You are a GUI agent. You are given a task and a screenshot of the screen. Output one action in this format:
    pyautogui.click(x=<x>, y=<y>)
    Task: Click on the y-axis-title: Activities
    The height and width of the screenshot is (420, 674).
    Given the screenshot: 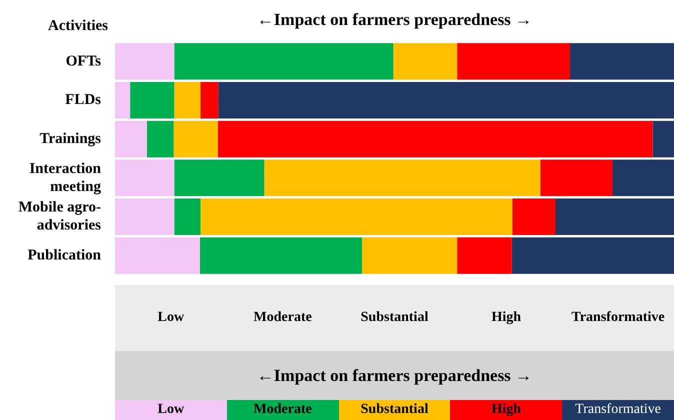 What is the action you would take?
    pyautogui.click(x=77, y=26)
    